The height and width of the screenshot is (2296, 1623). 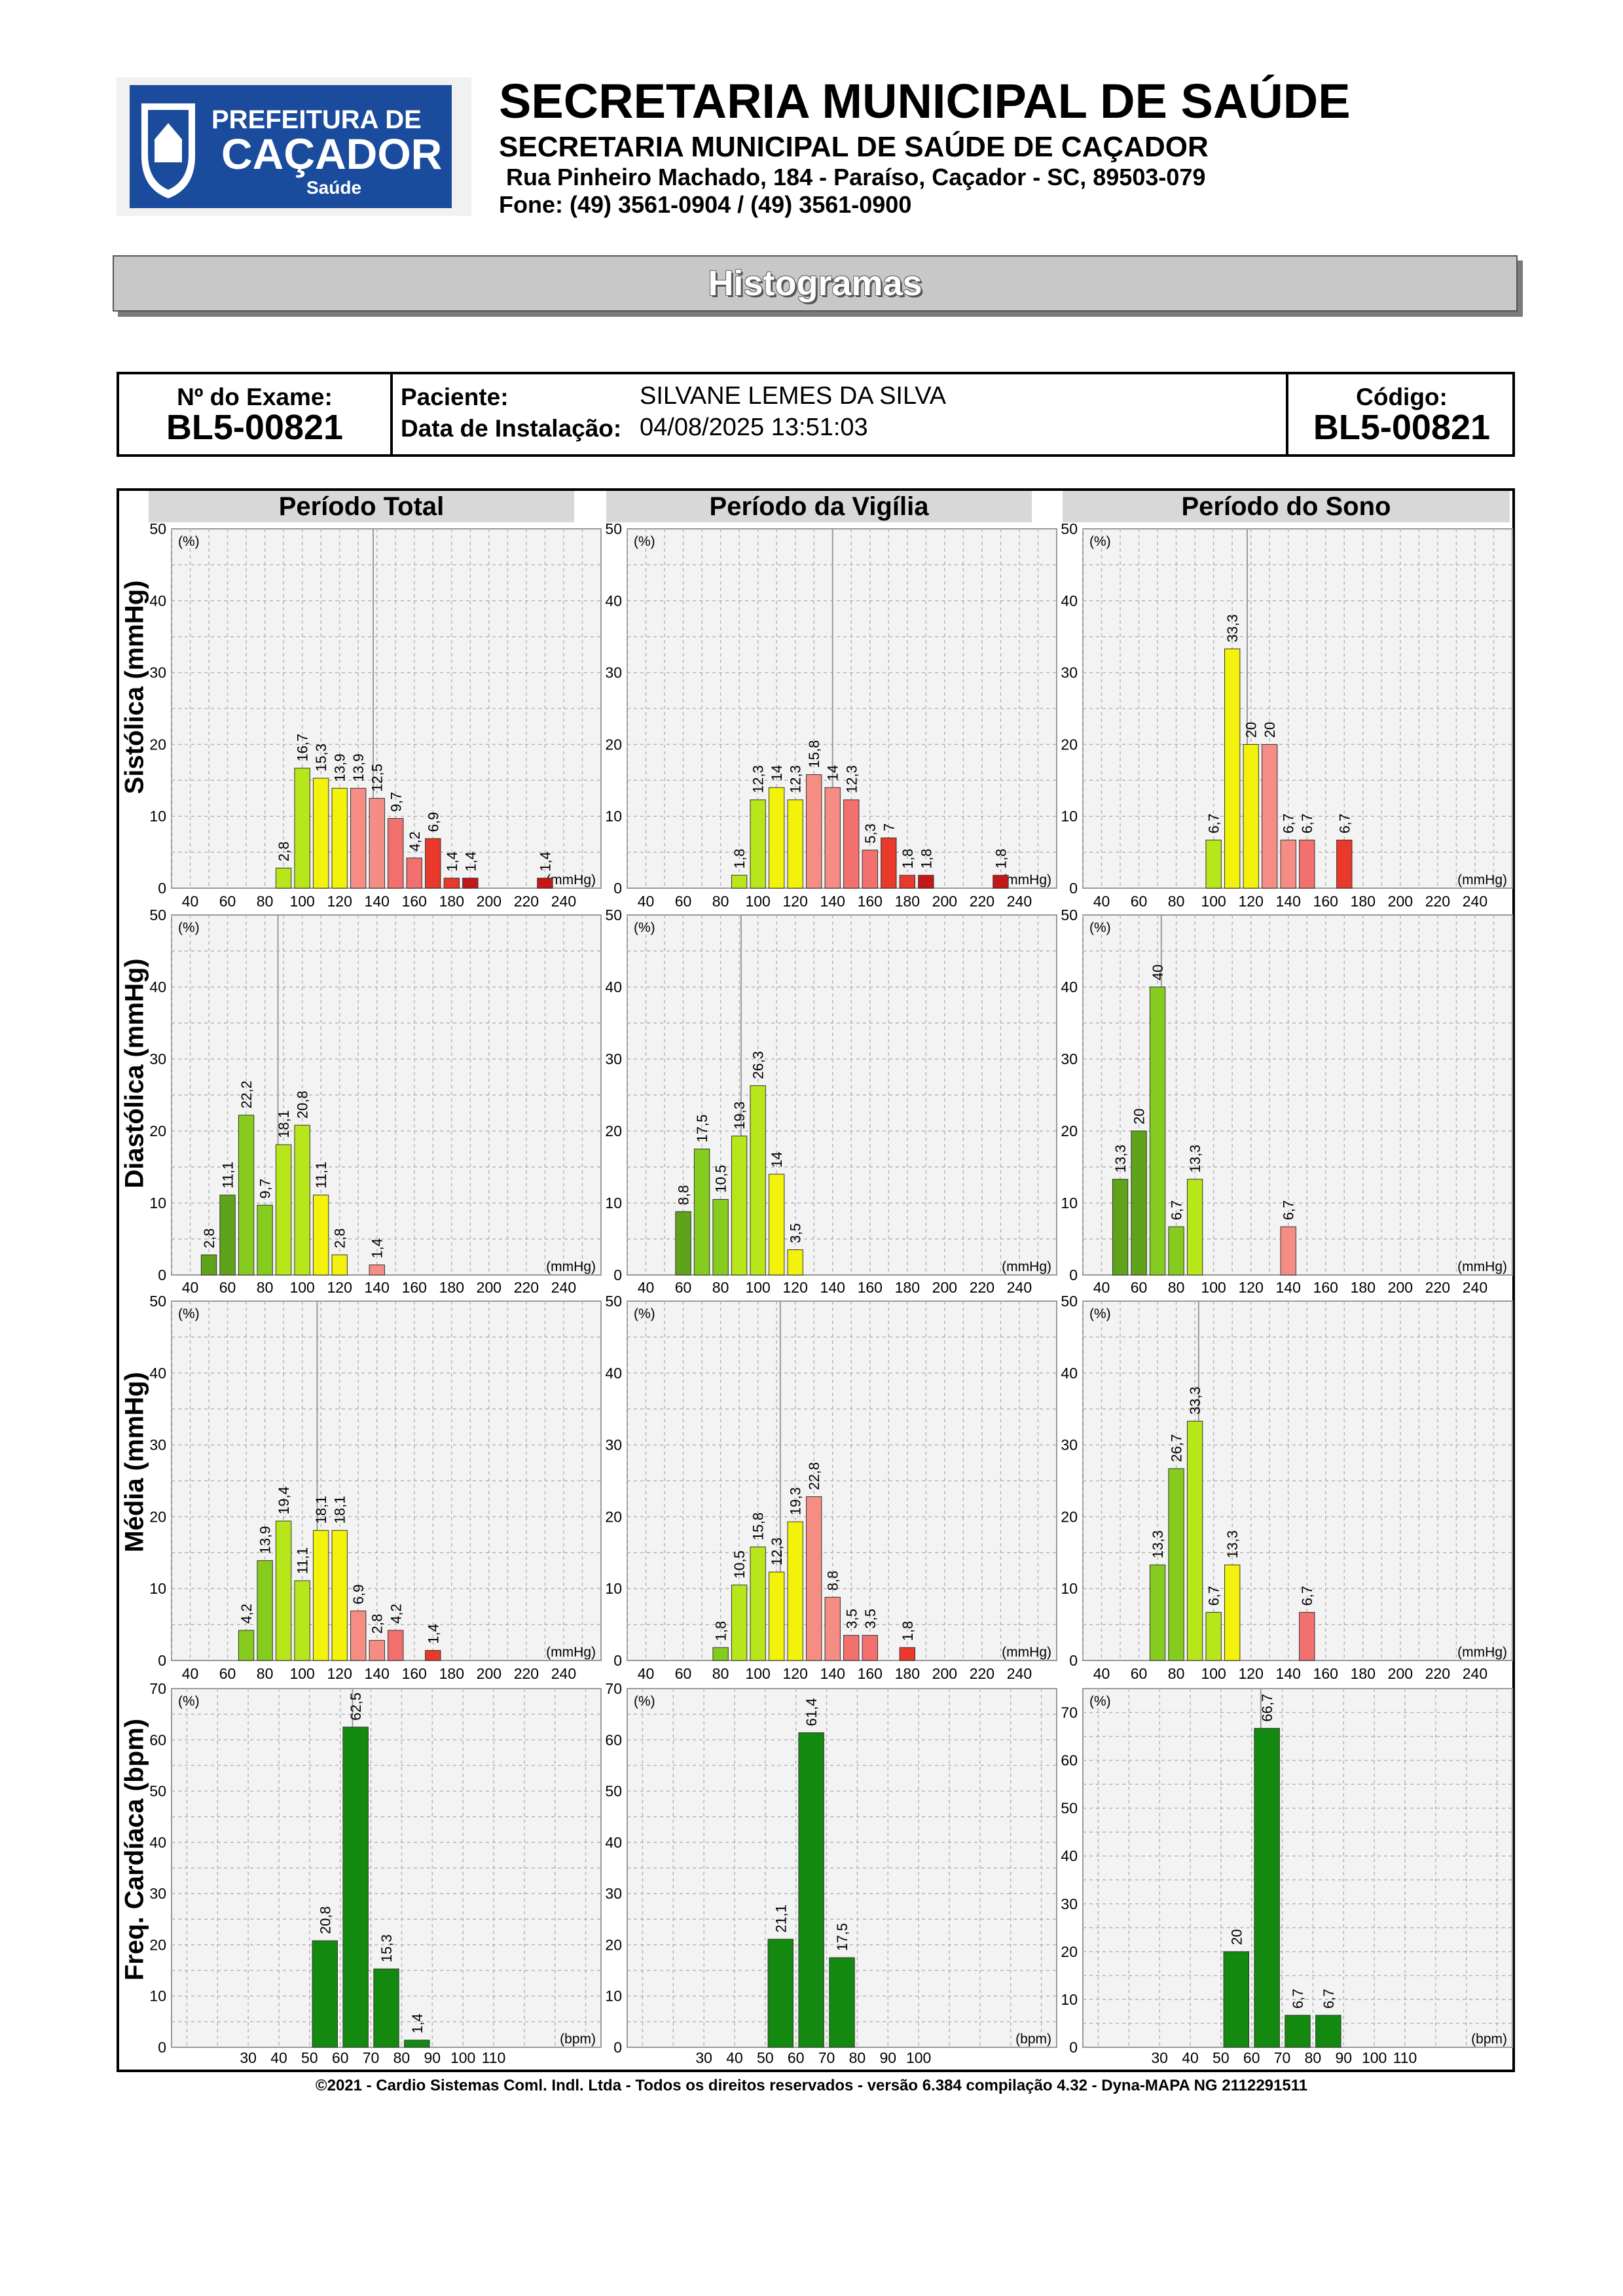 I want to click on dia-sono-xtick-label: 220, so click(x=1437, y=1287).